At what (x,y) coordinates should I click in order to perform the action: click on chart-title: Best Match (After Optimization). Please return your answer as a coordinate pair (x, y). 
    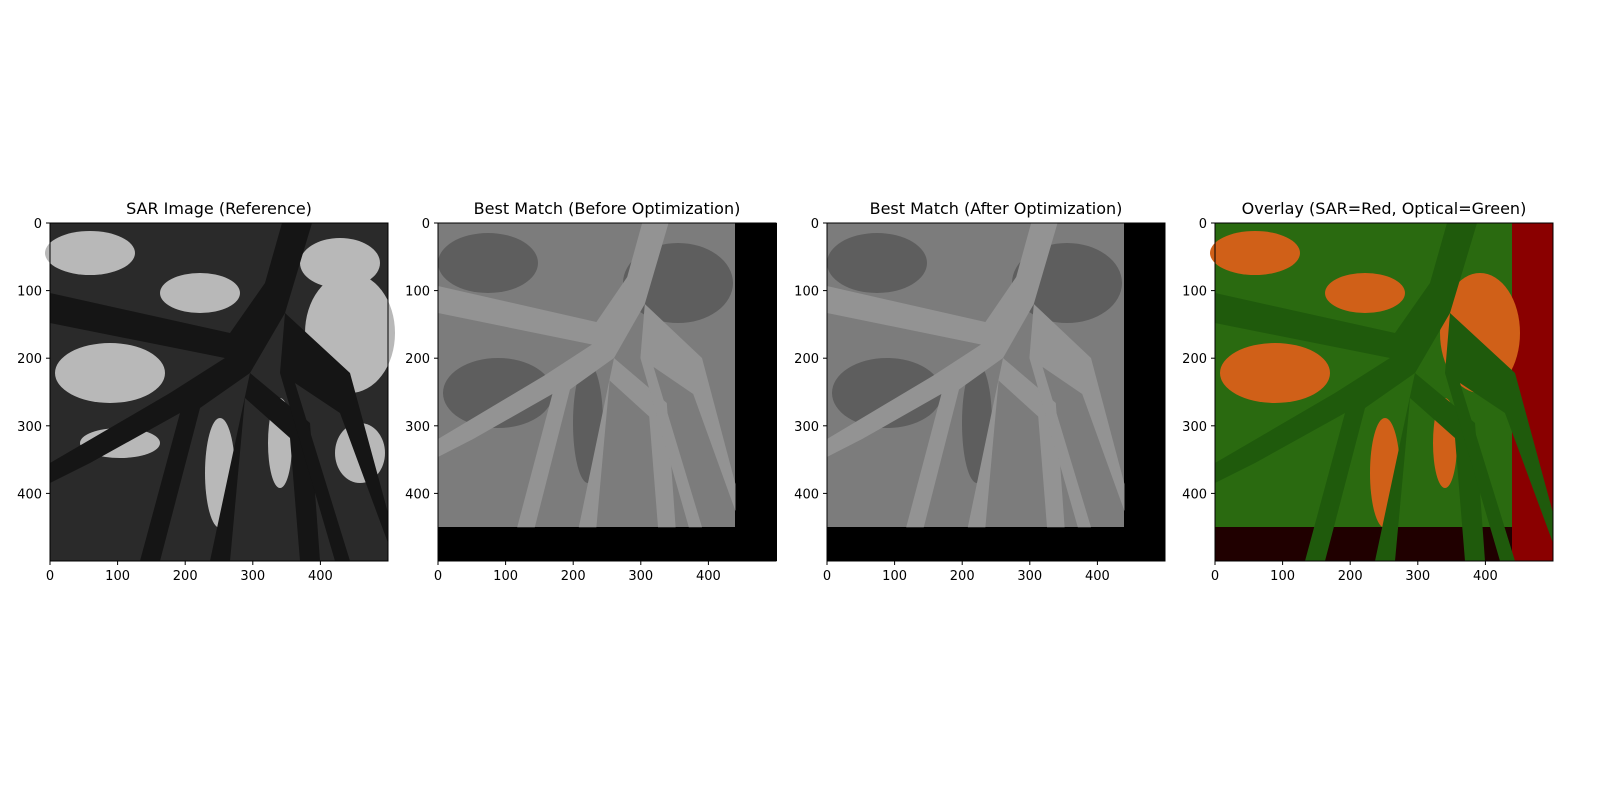
    Looking at the image, I should click on (996, 208).